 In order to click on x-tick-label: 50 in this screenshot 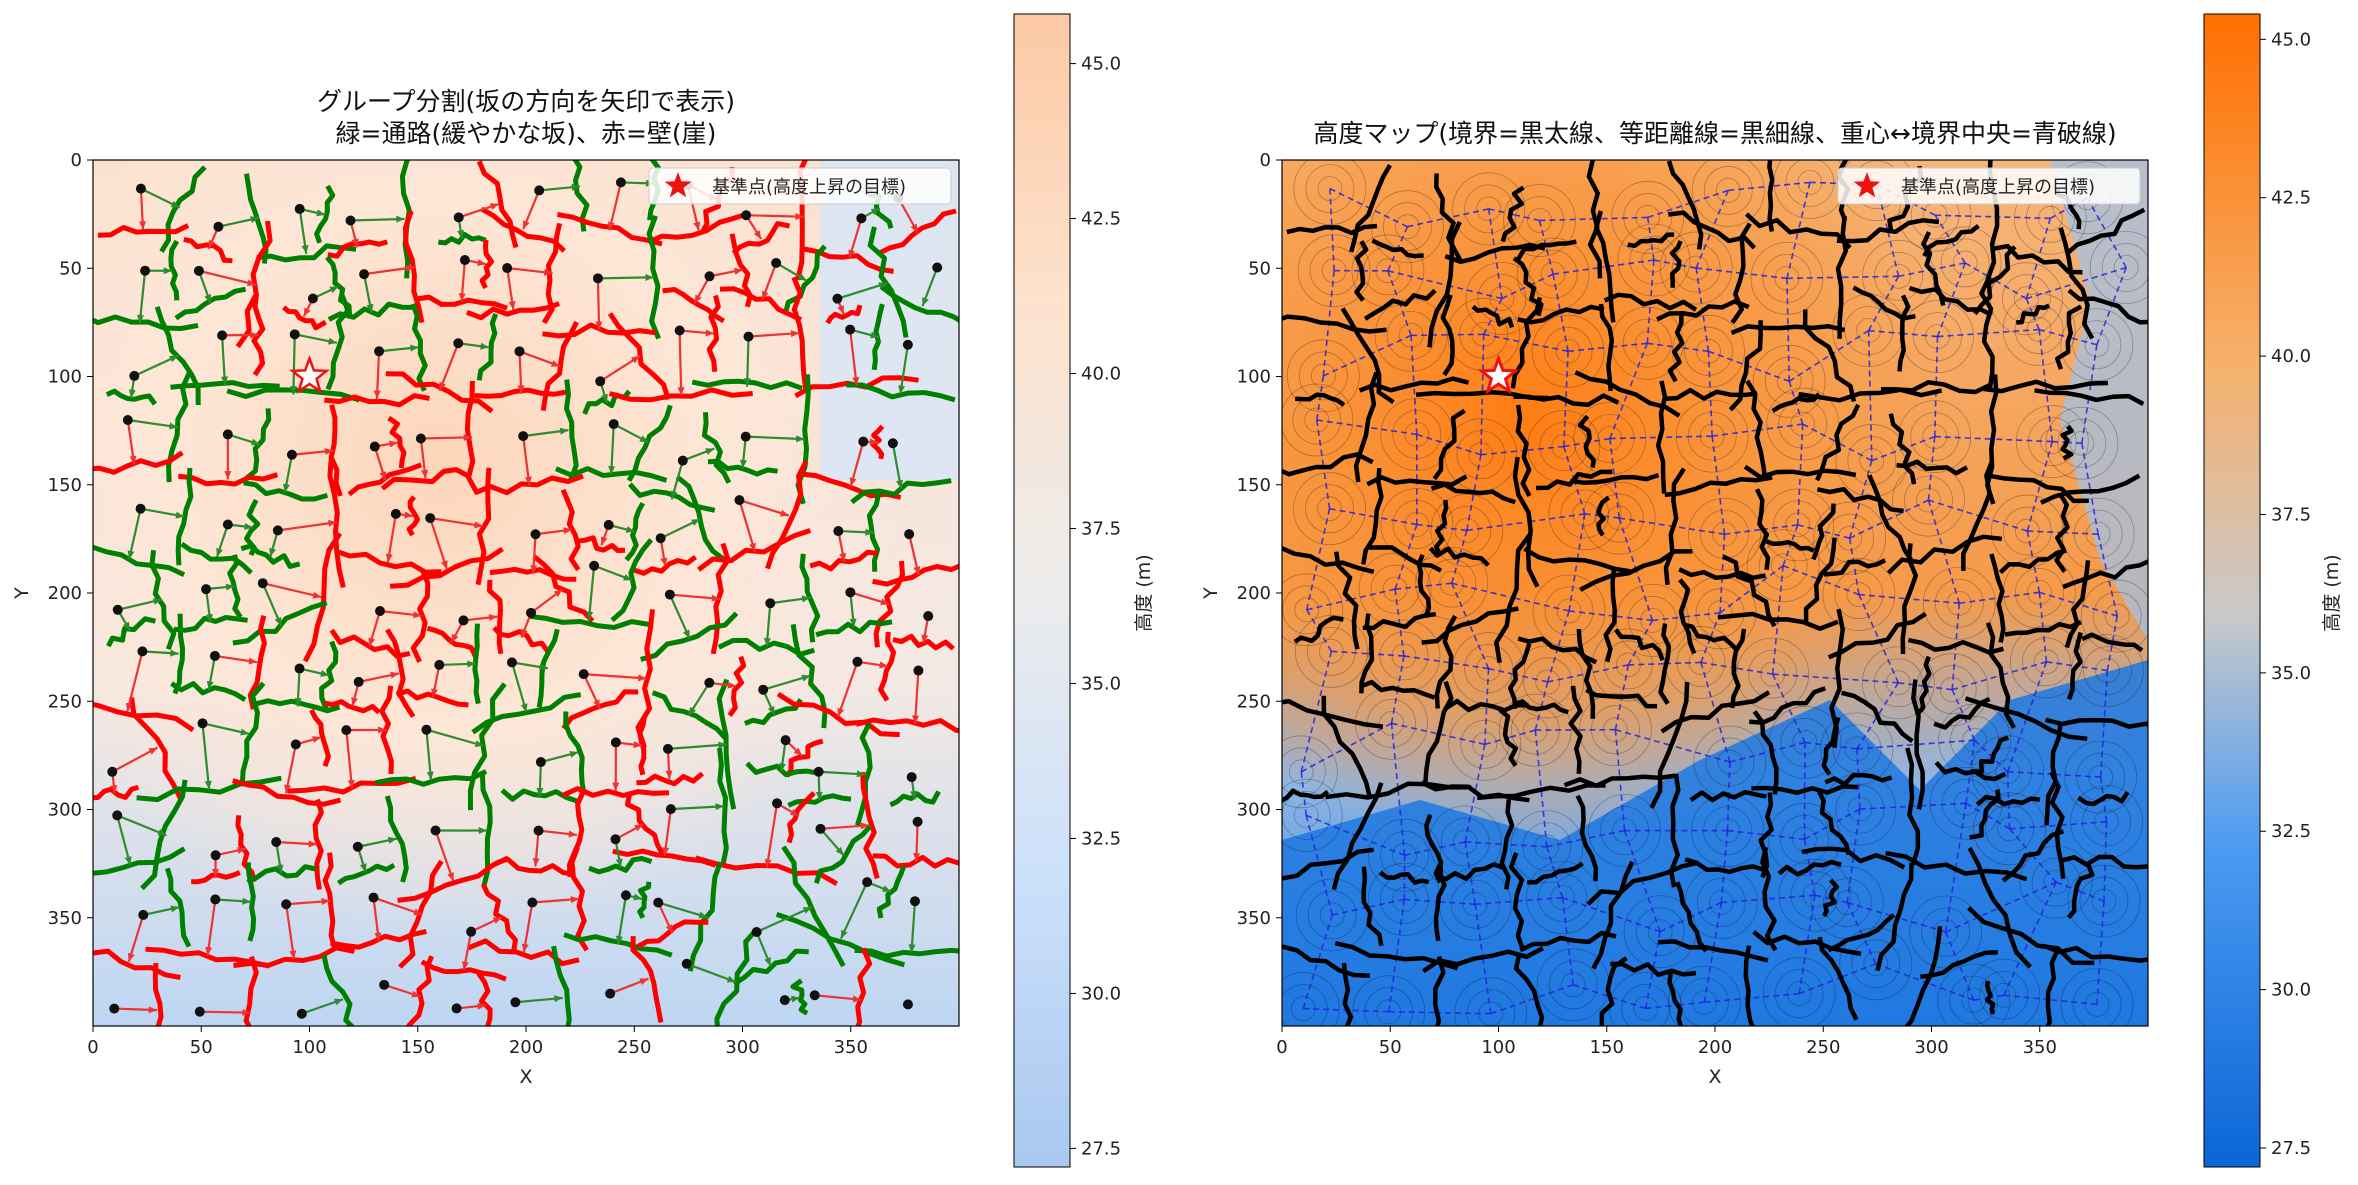, I will do `click(201, 1047)`.